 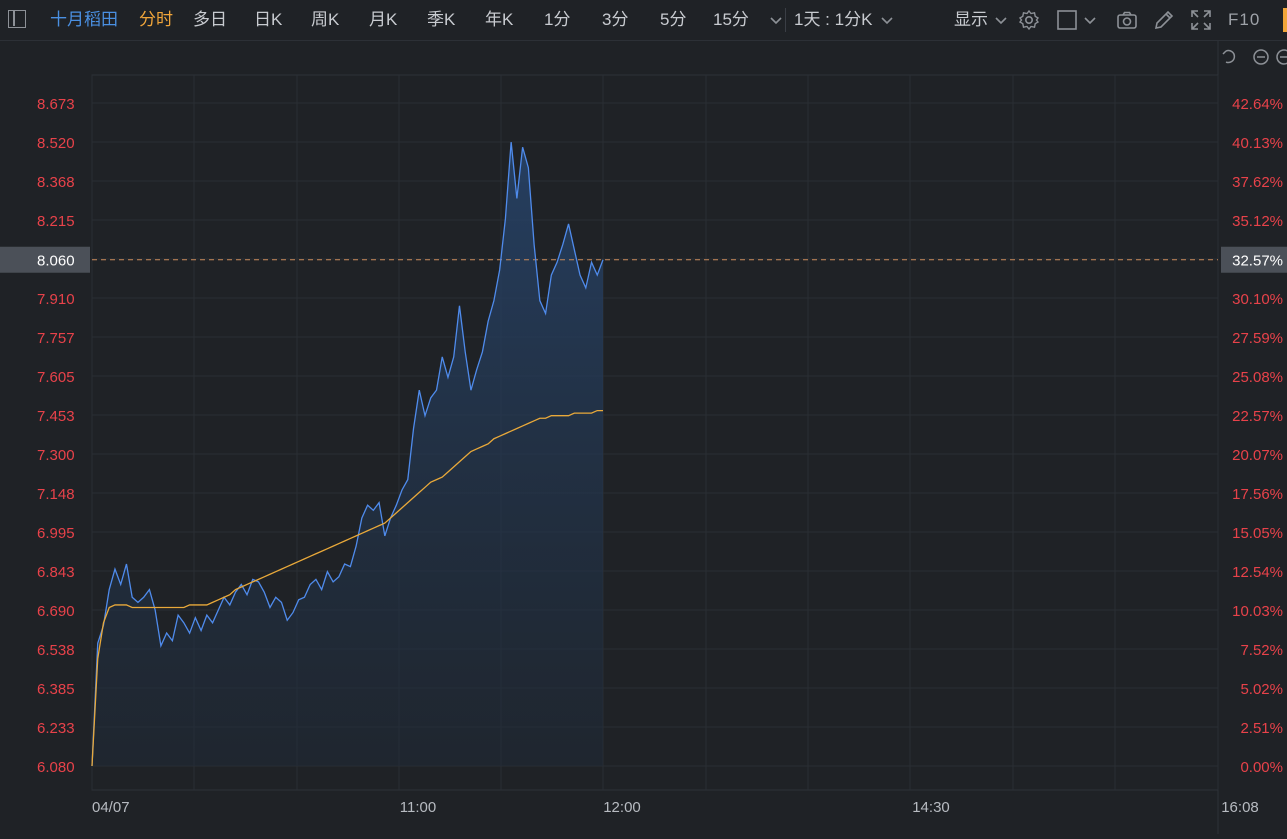 What do you see at coordinates (1257, 299) in the screenshot?
I see `y-tick-pct: 30.10%` at bounding box center [1257, 299].